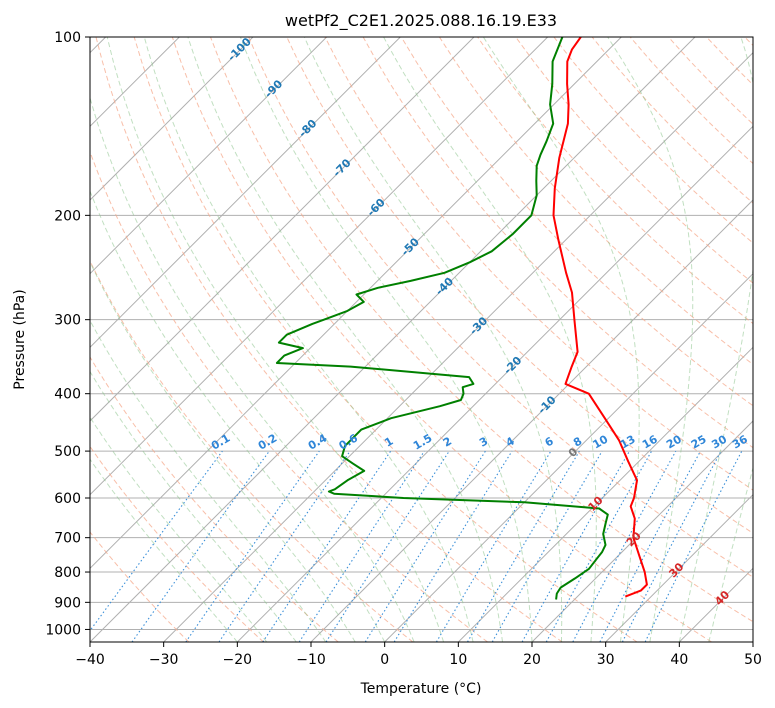  What do you see at coordinates (549, 441) in the screenshot?
I see `mixing-ratio-label: 6` at bounding box center [549, 441].